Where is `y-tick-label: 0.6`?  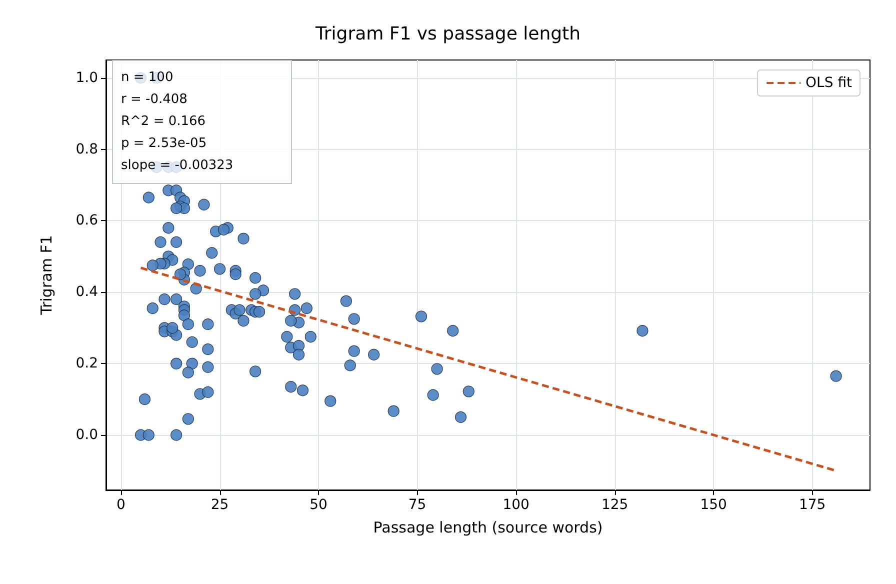
y-tick-label: 0.6 is located at coordinates (87, 220).